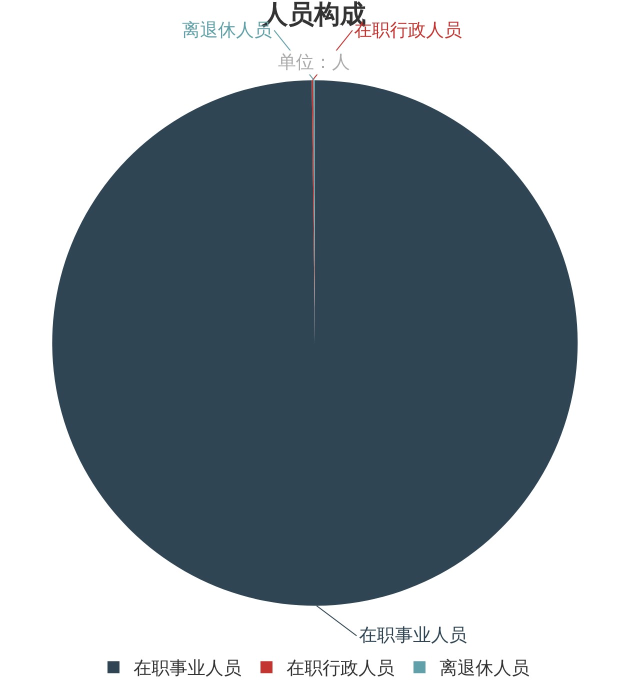 This screenshot has height=686, width=628. I want to click on legend-label: 在职事业人员, so click(188, 669).